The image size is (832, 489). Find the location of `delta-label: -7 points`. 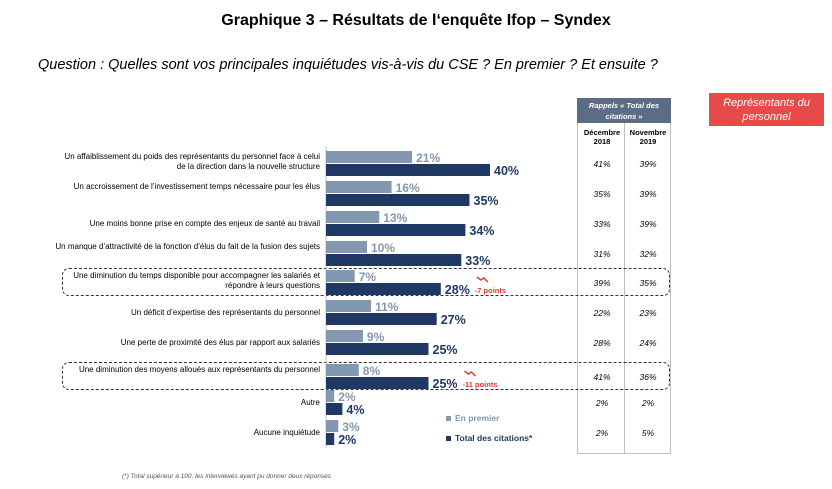

delta-label: -7 points is located at coordinates (490, 290).